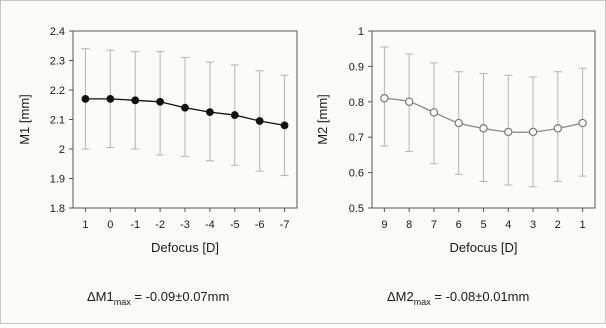  Describe the element at coordinates (583, 225) in the screenshot. I see `panel-2-x-tick-label: 1` at that location.